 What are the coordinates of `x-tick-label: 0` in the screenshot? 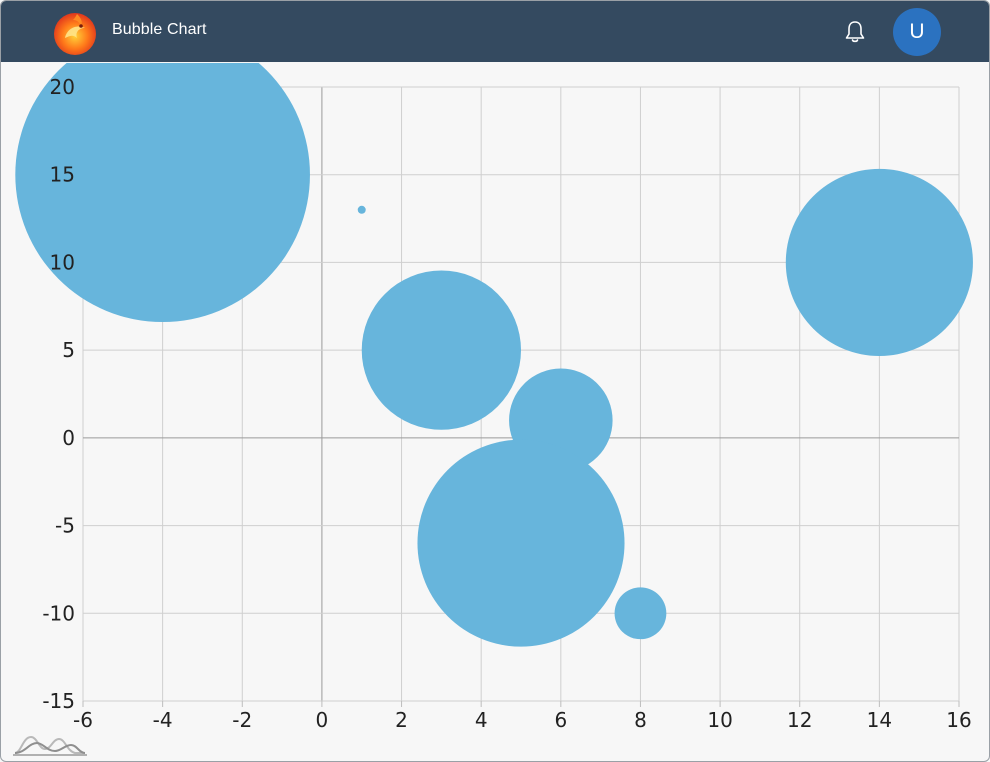 It's located at (322, 720).